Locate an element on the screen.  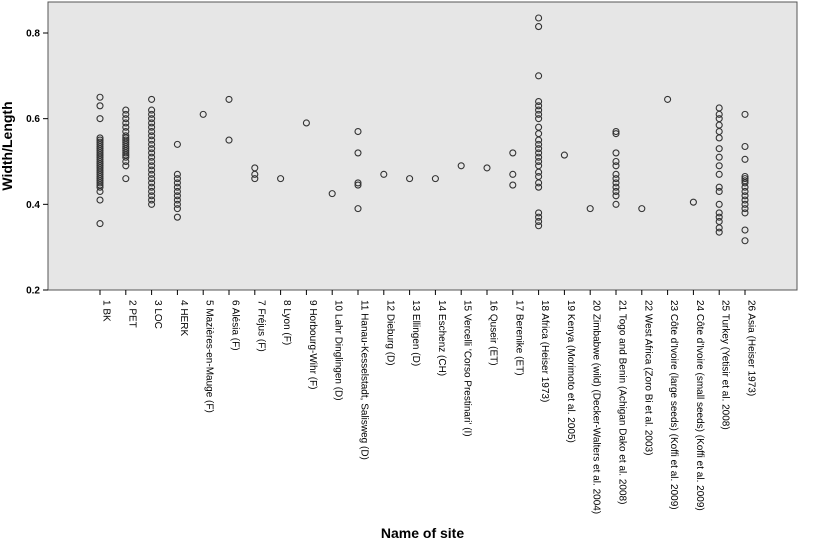
x-category-label: 15 Vercelli 'Corso Prestinari' (I) is located at coordinates (467, 368).